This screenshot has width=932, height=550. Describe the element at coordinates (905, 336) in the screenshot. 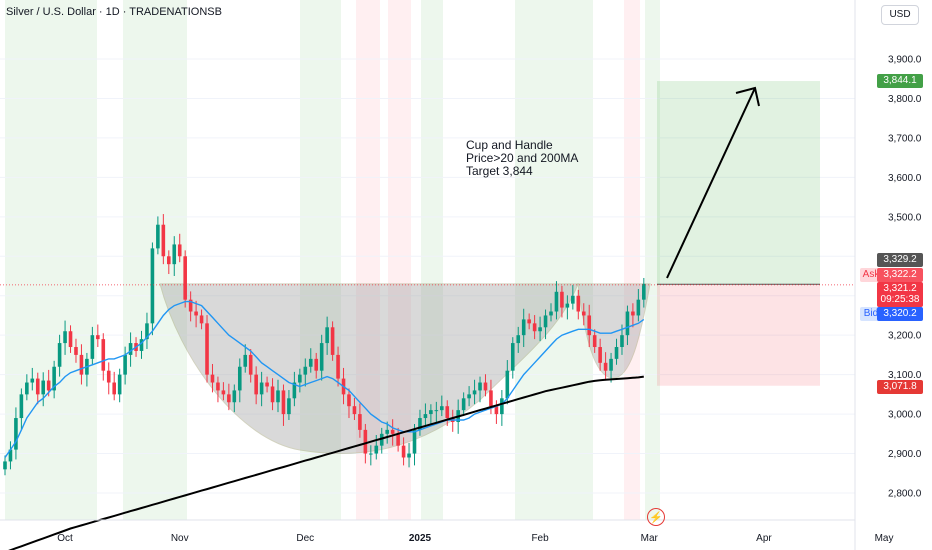

I see `y-tick-label: 3,200.0` at that location.